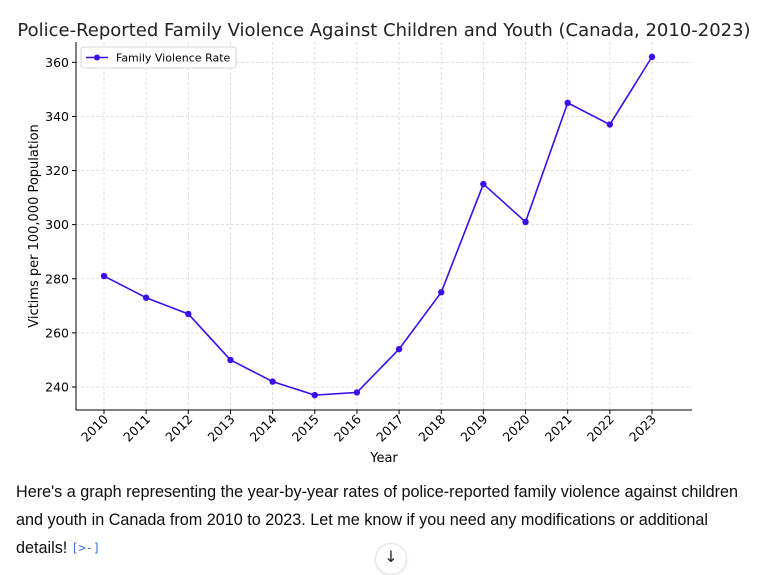  I want to click on x-tick-label: 2011, so click(136, 428).